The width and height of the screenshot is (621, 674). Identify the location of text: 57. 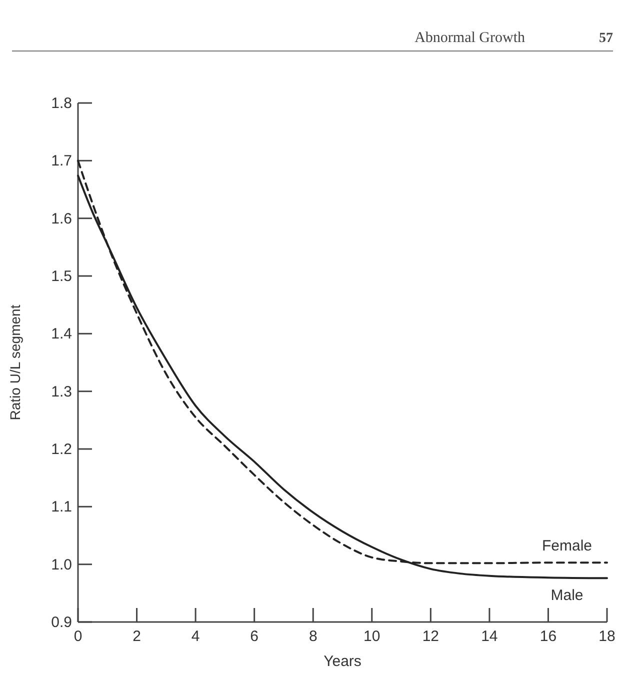
(606, 38).